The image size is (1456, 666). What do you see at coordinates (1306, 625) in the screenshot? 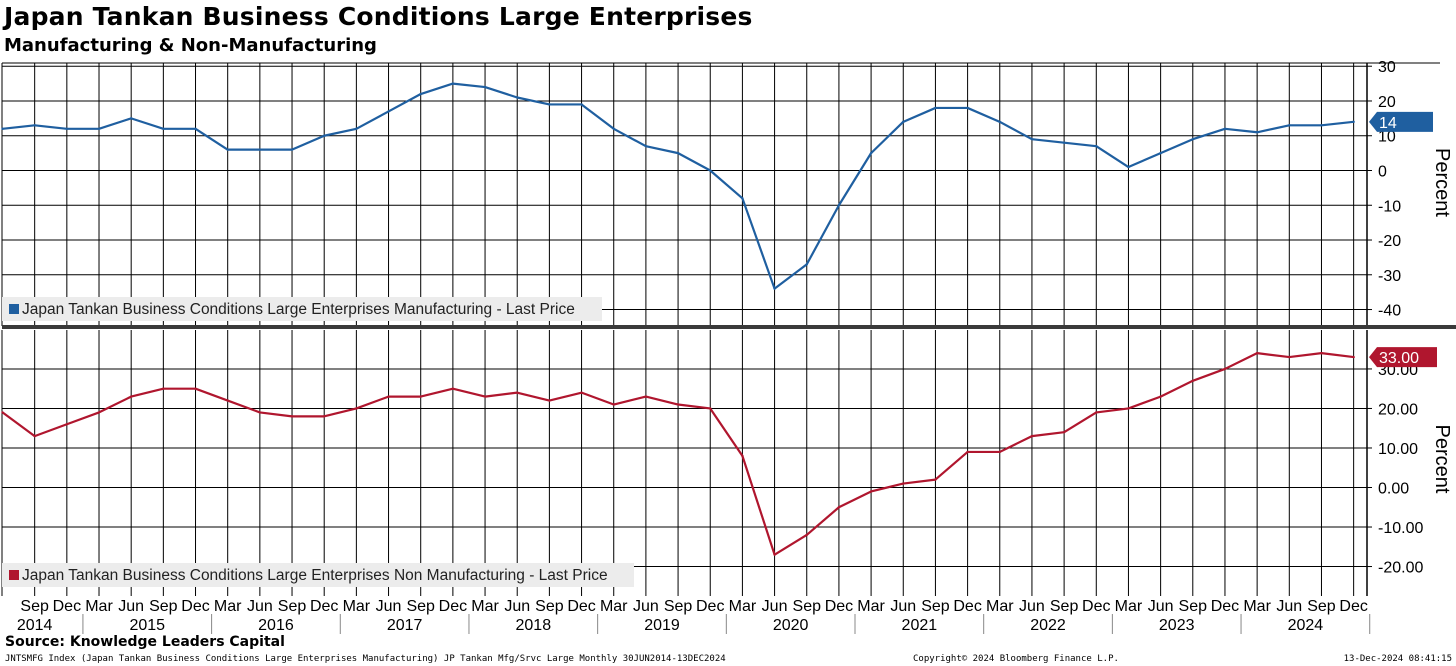
I see `x-year-label: 2024` at bounding box center [1306, 625].